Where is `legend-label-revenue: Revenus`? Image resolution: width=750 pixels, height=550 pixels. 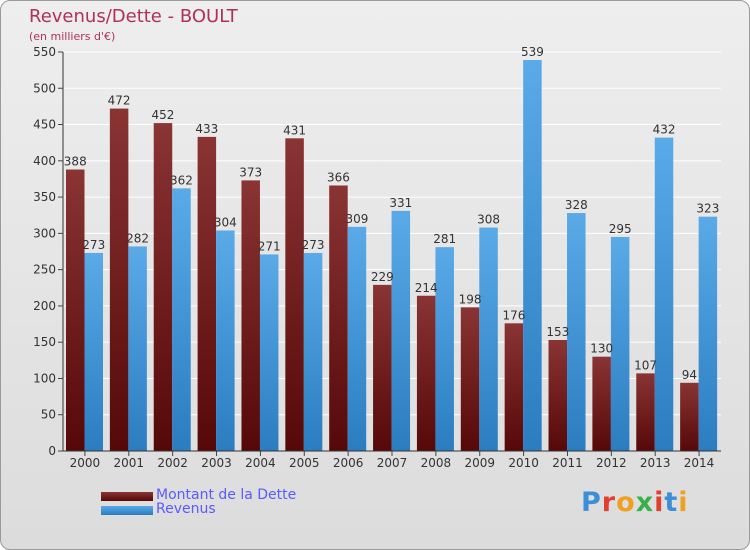
legend-label-revenue: Revenus is located at coordinates (186, 509).